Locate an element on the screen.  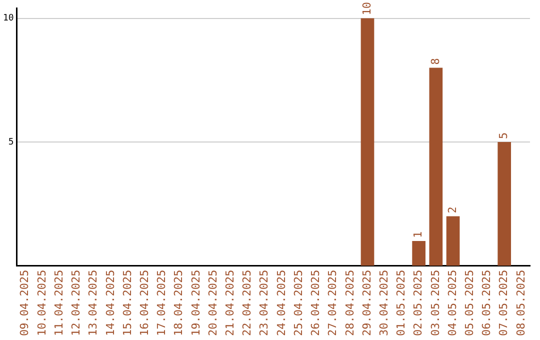
x-tick-label: 21.04.2025 is located at coordinates (230, 303).